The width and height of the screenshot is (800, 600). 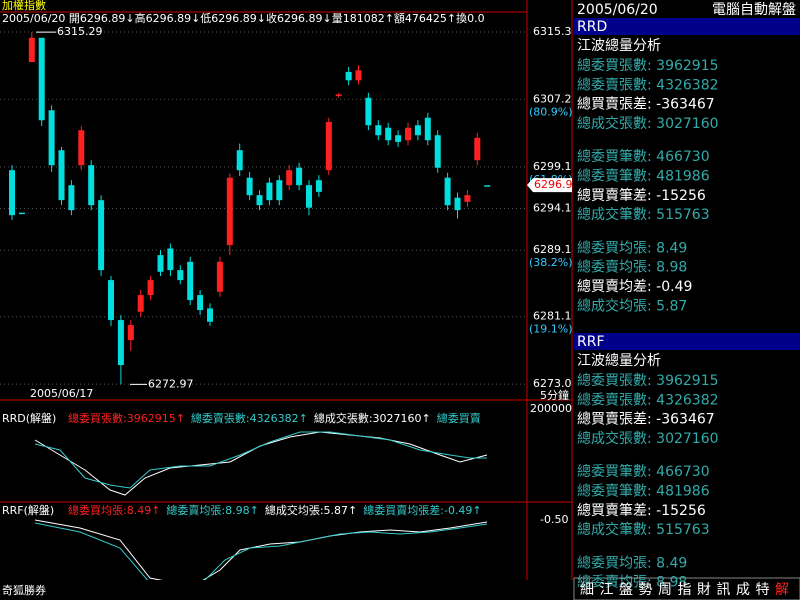 I want to click on indicator-item: 總委買張數:3962915↑, so click(x=126, y=418).